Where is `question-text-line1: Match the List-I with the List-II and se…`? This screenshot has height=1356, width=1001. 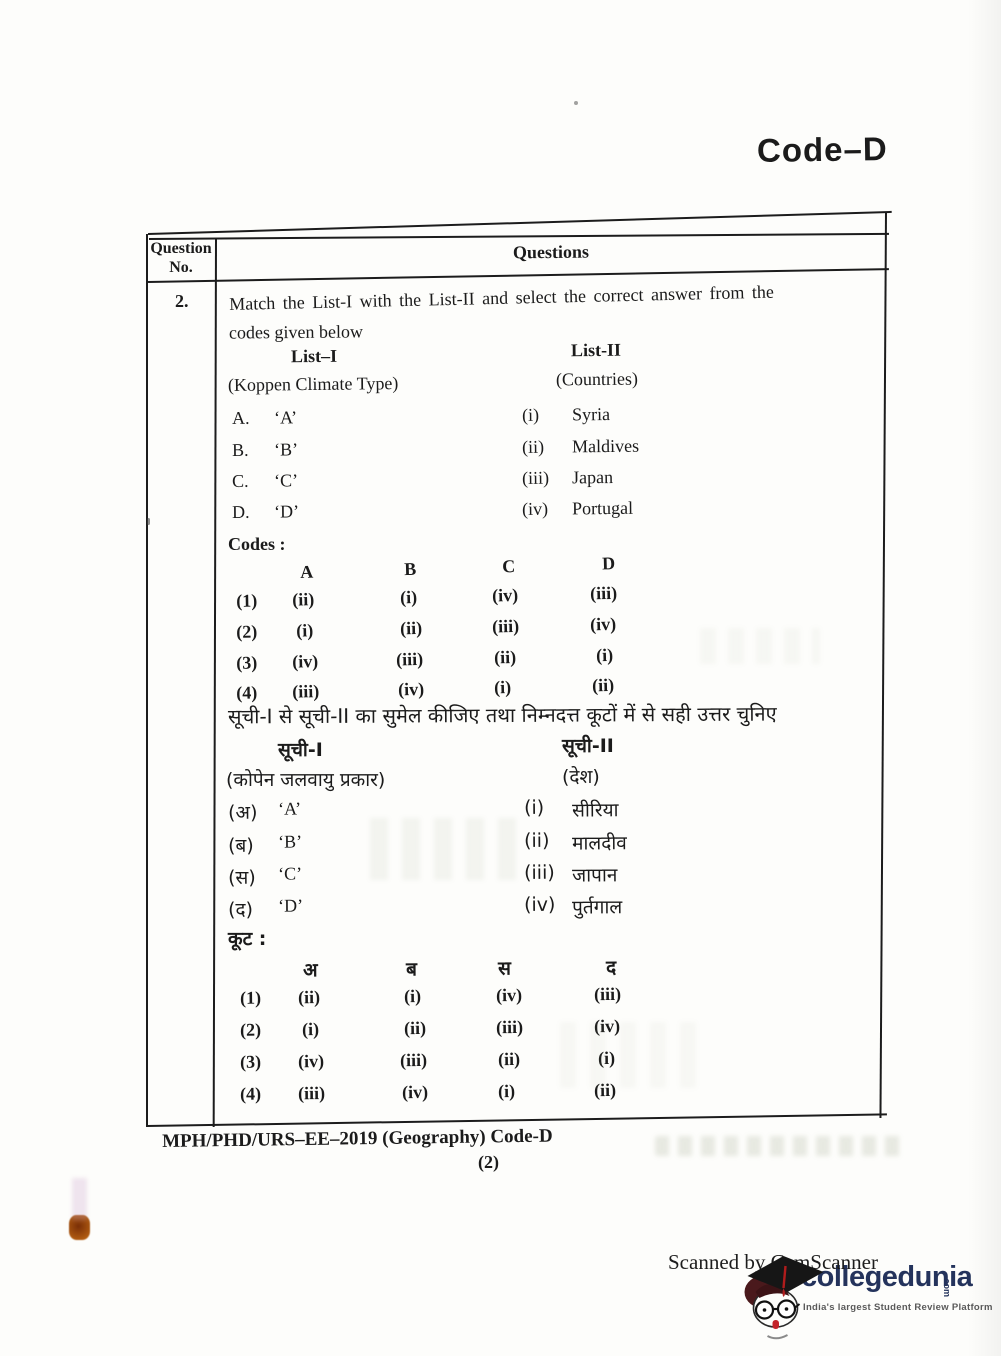 question-text-line1: Match the List-I with the List-II and se… is located at coordinates (502, 297).